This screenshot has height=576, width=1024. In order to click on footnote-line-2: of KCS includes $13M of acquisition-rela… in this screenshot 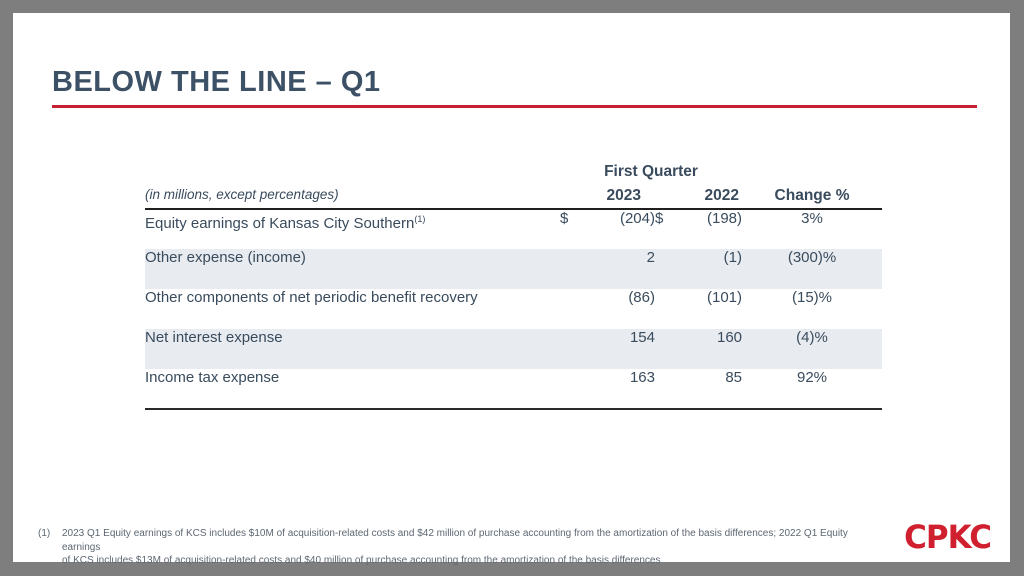, I will do `click(361, 560)`.